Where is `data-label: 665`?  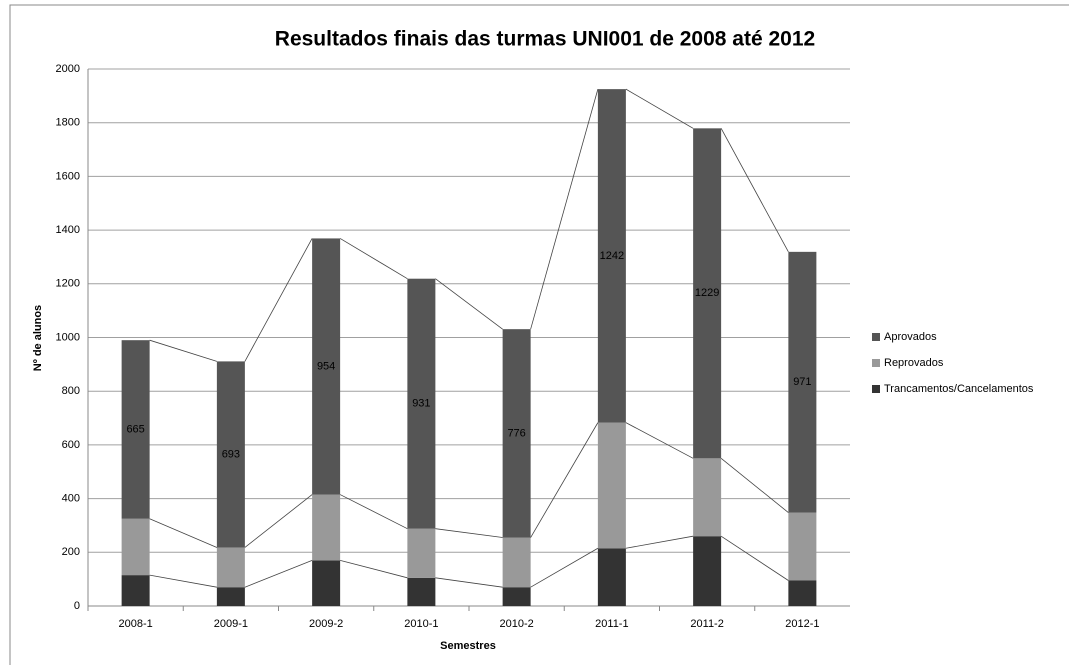 data-label: 665 is located at coordinates (135, 429).